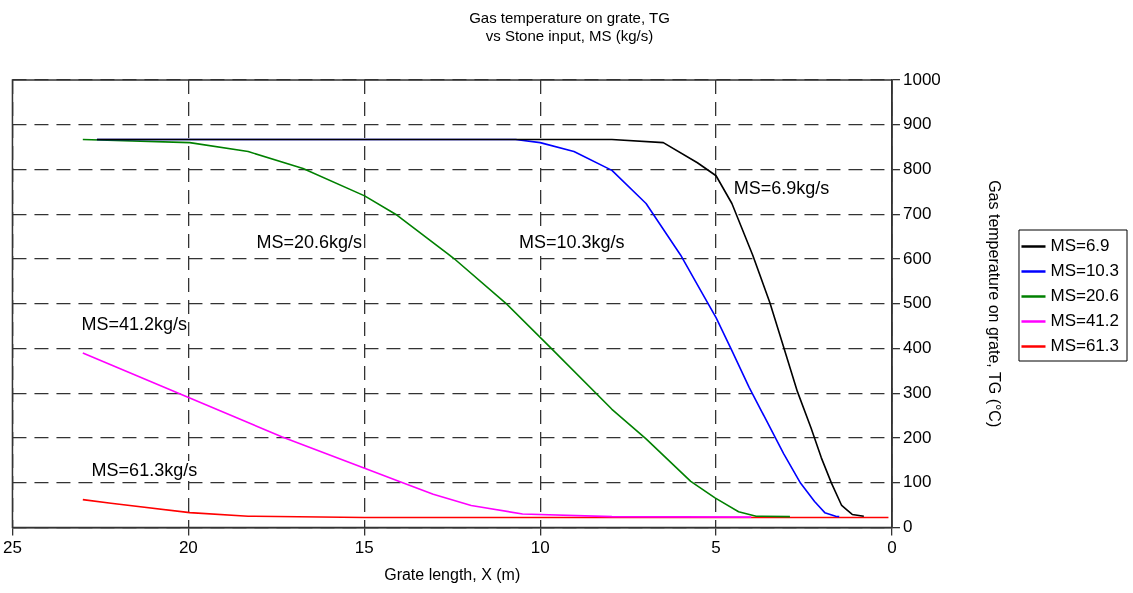 The image size is (1133, 593). I want to click on annotation: MS=20.6kg/s, so click(309, 242).